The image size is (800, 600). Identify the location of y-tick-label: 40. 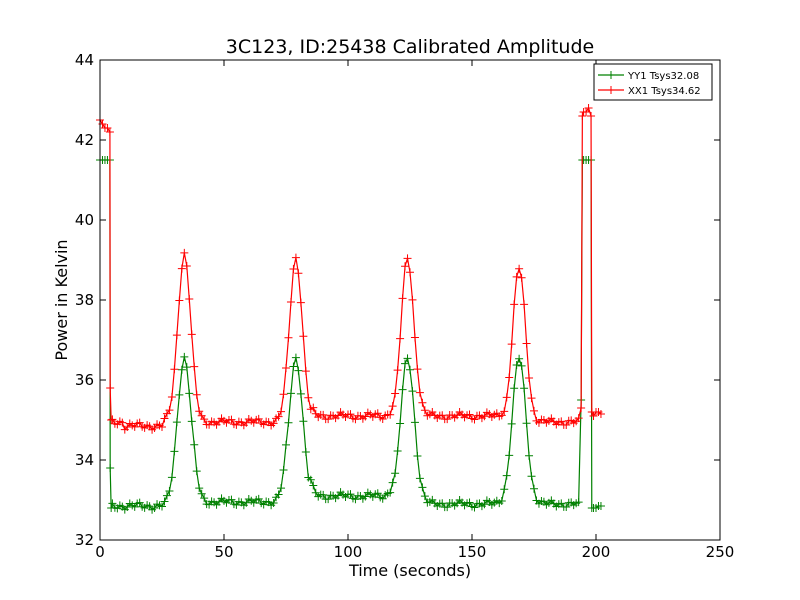
(84, 220).